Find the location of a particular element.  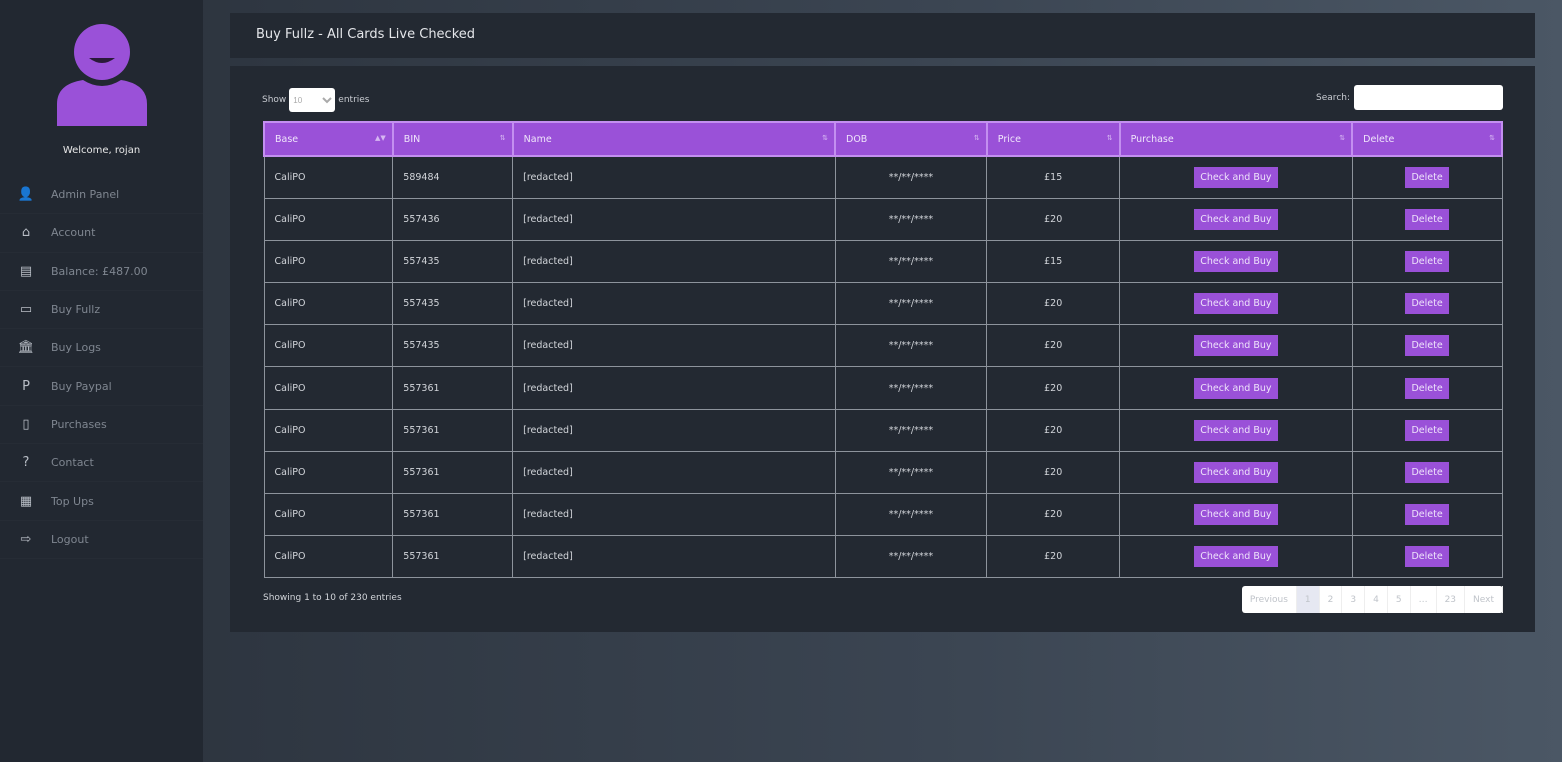

page-button-23: 23 is located at coordinates (1451, 599).